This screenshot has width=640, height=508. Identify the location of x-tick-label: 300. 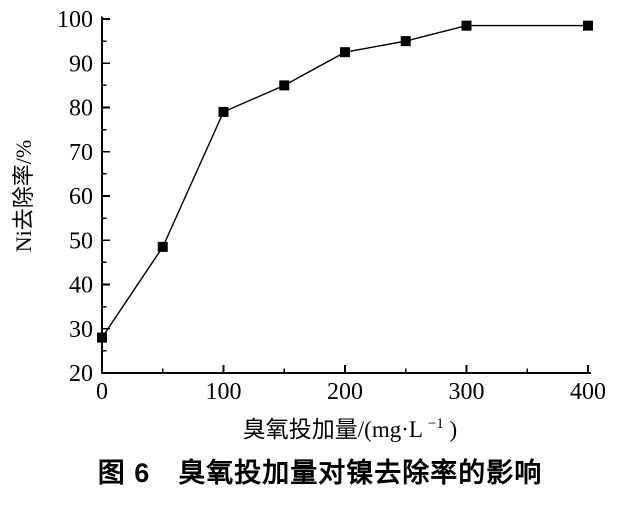
(467, 392).